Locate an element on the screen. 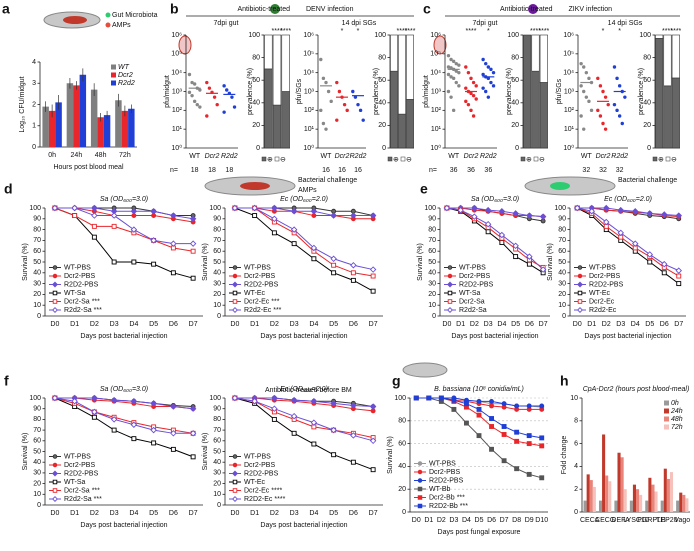 The height and width of the screenshot is (551, 694). y-axis-label: Log₁₀ CFU/midgut is located at coordinates (22, 104).